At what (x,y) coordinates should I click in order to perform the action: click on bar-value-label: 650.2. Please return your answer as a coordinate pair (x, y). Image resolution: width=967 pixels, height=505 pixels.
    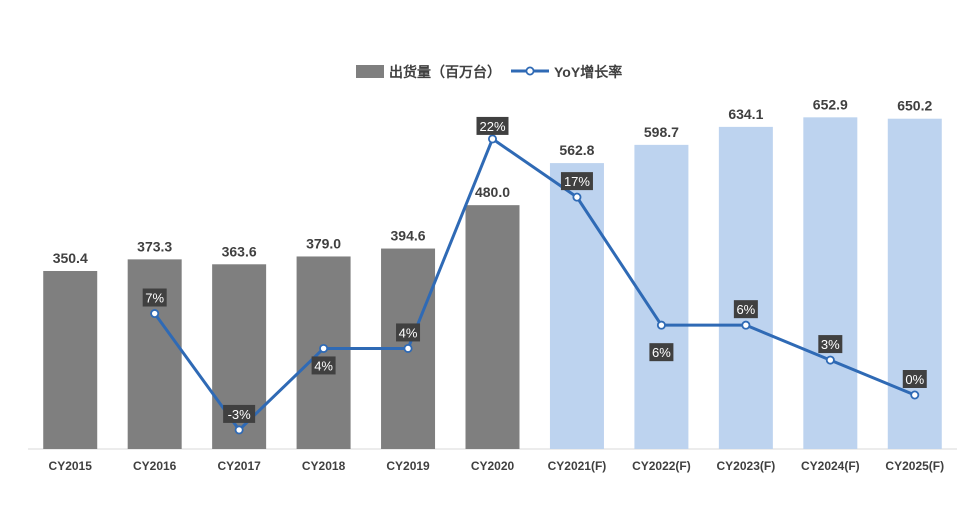
    Looking at the image, I should click on (914, 106).